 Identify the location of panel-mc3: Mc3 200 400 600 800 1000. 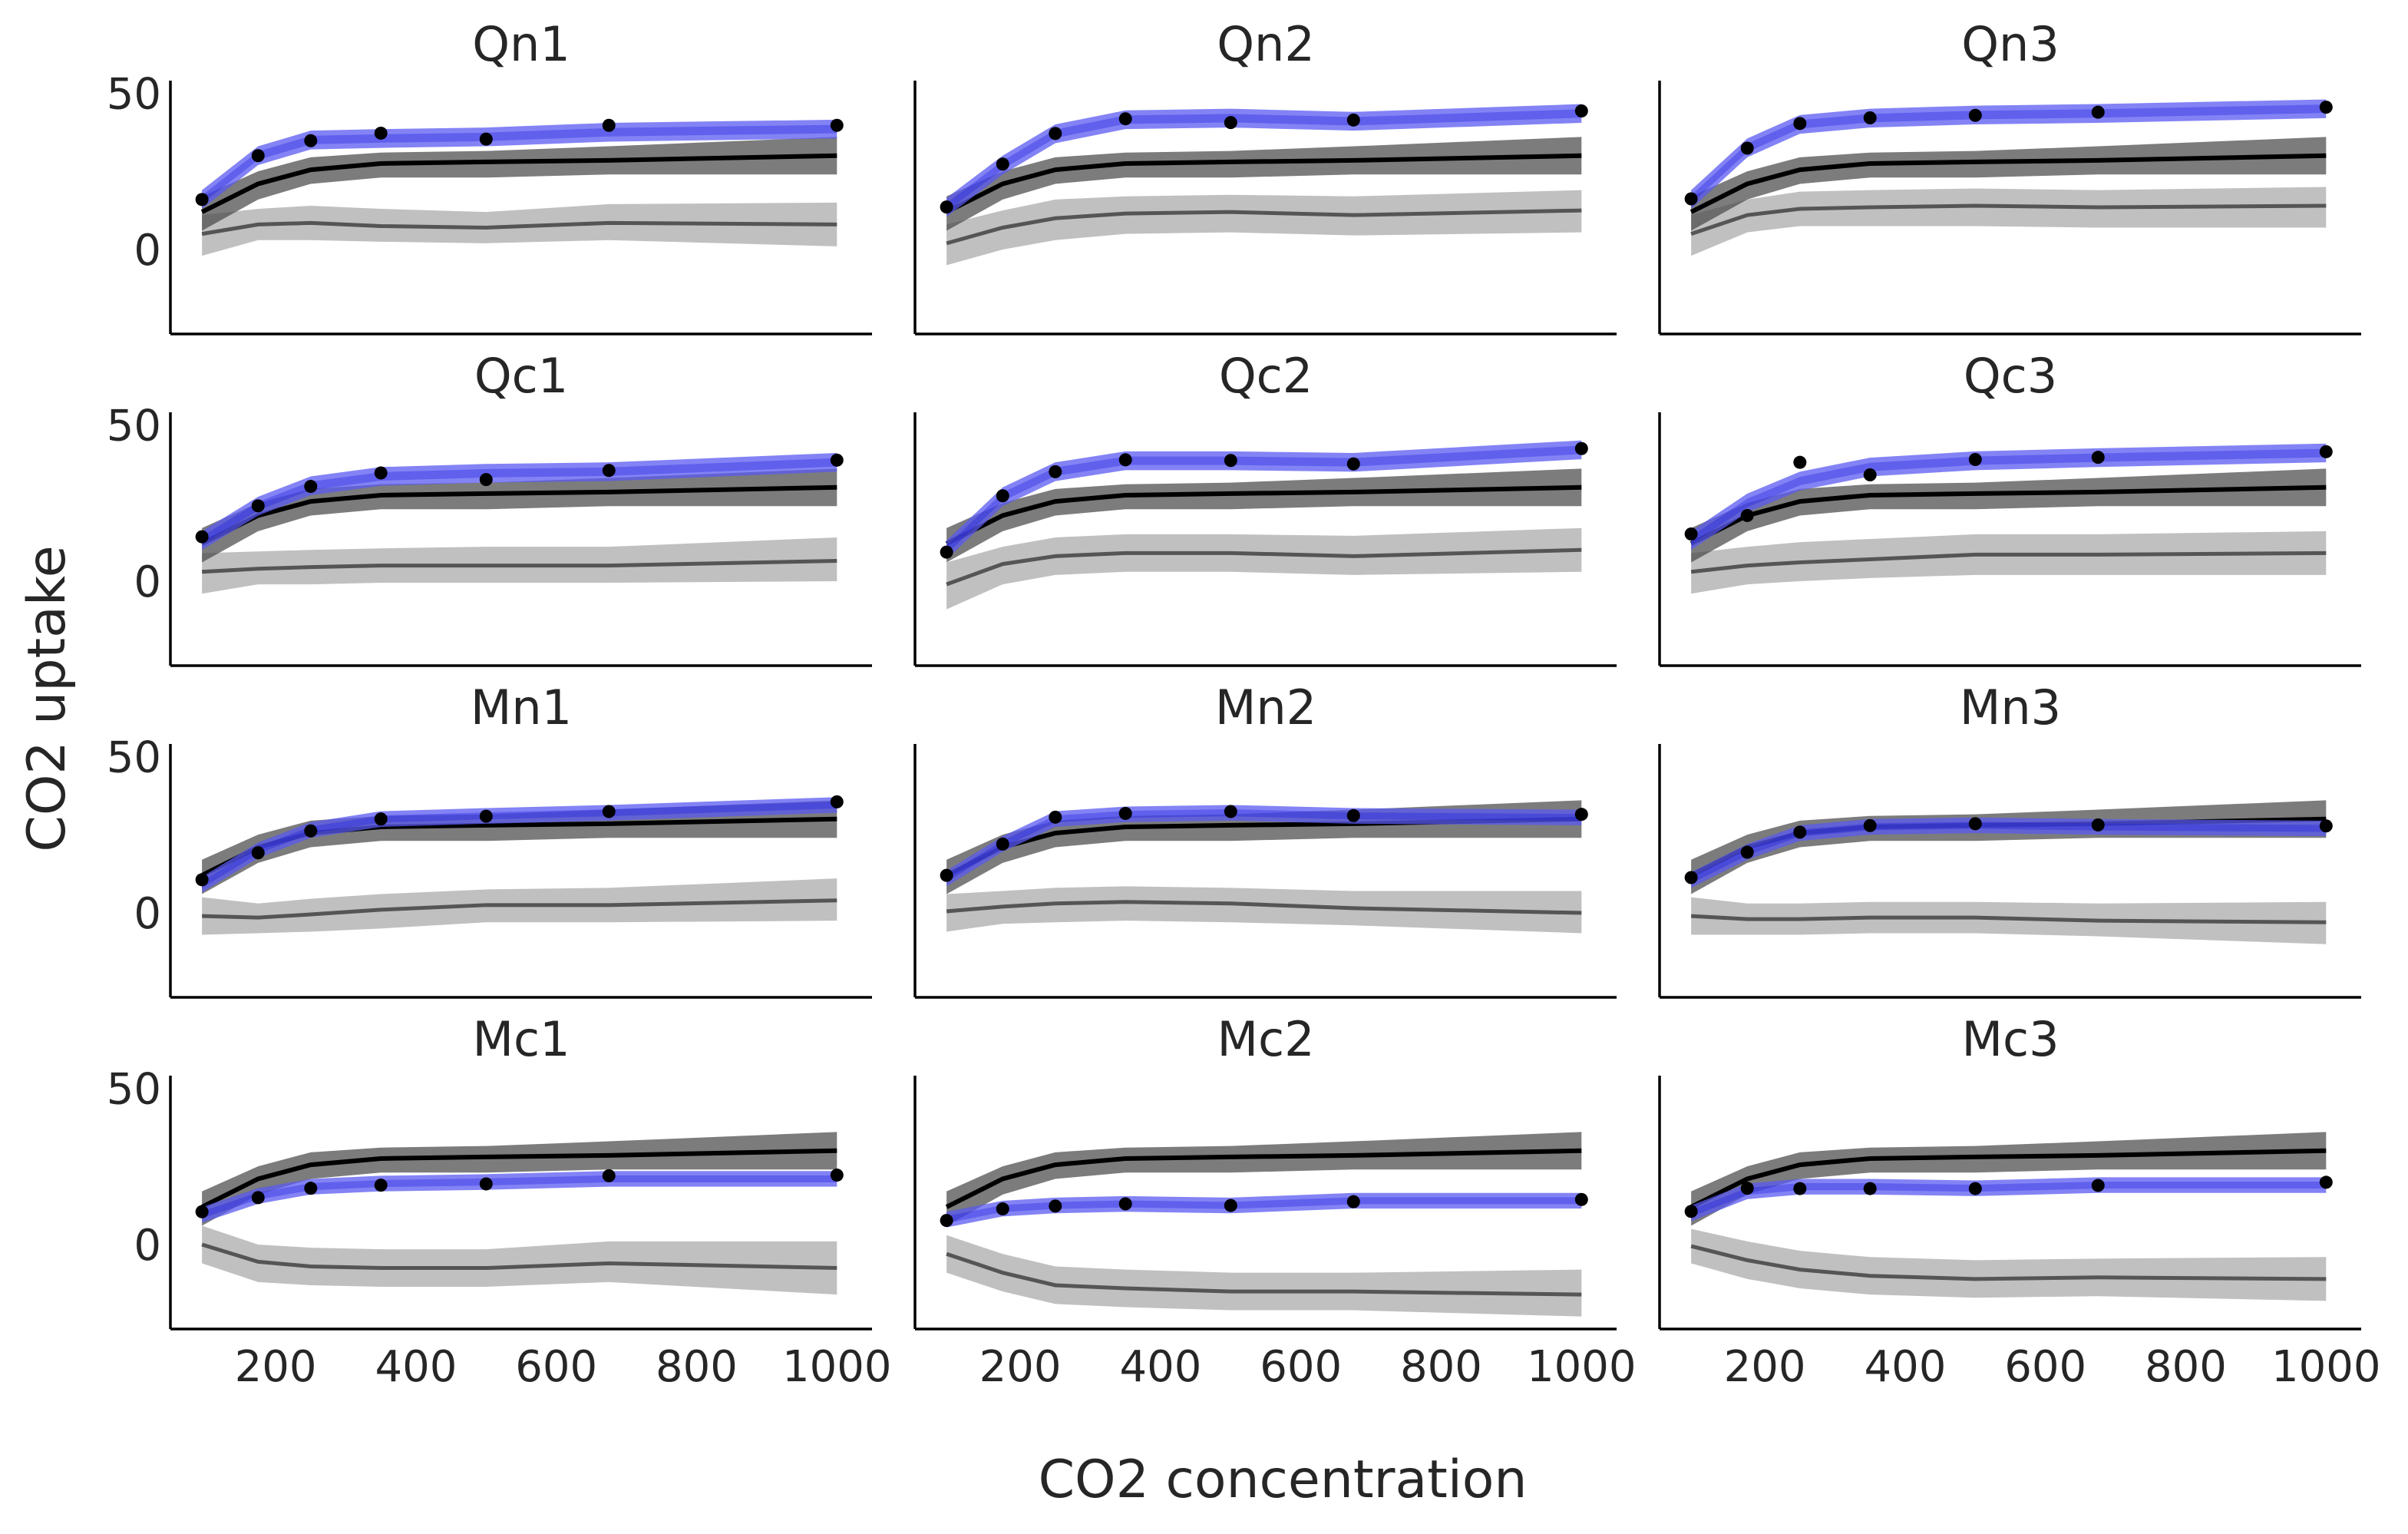
(2019, 1201).